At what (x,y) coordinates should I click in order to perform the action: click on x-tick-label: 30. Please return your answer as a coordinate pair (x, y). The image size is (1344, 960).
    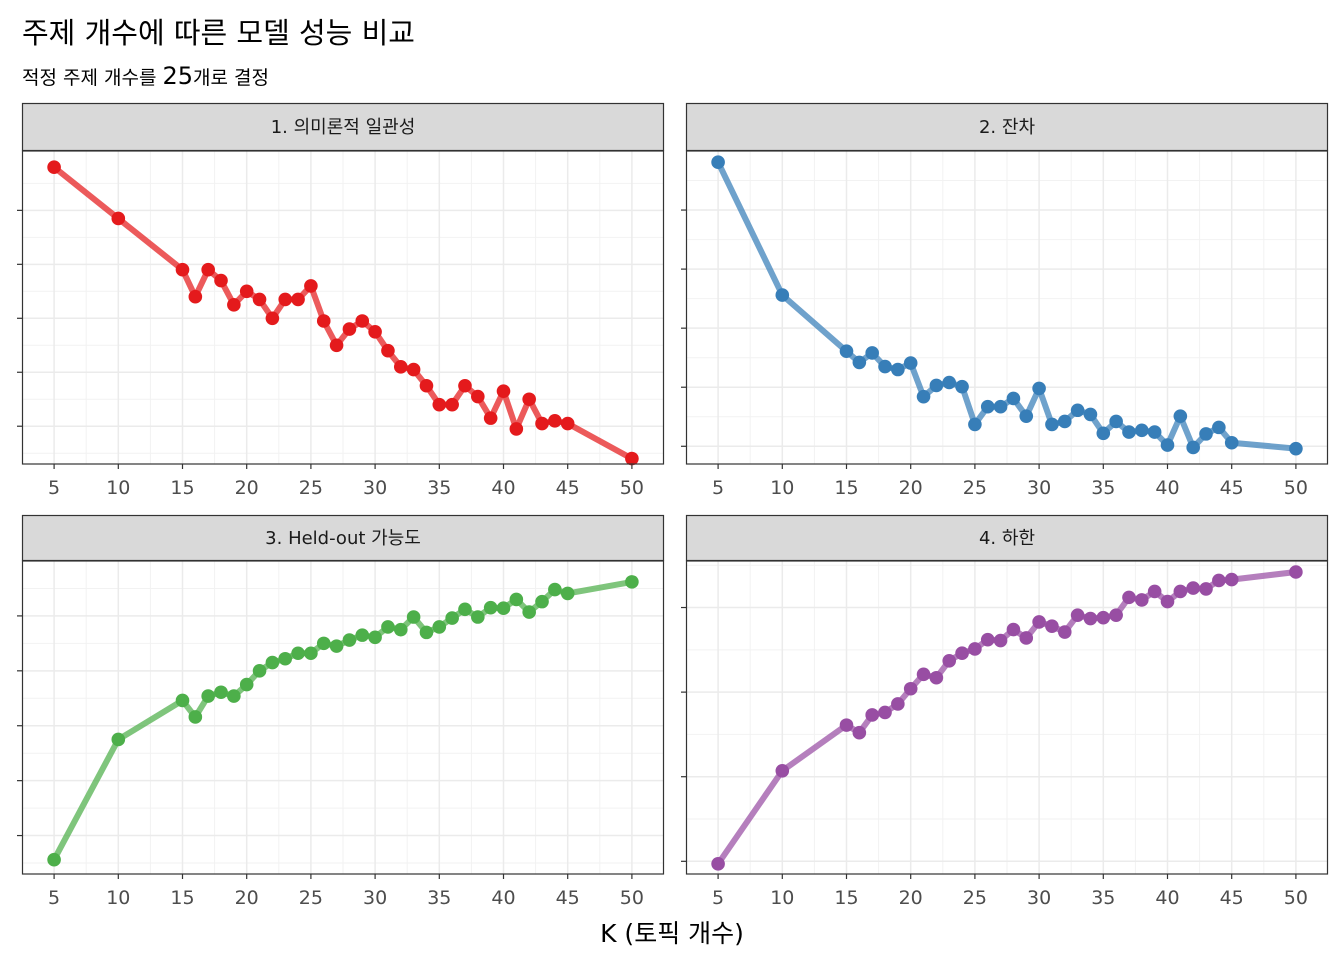
    Looking at the image, I should click on (375, 898).